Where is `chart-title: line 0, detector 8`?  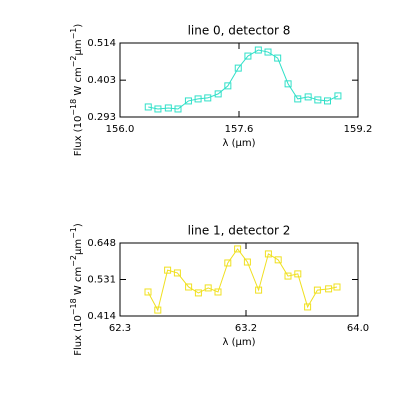 chart-title: line 0, detector 8 is located at coordinates (239, 31).